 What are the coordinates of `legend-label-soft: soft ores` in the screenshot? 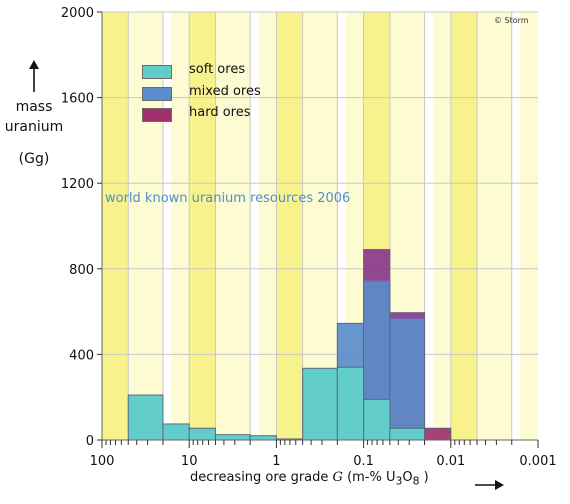 It's located at (217, 69).